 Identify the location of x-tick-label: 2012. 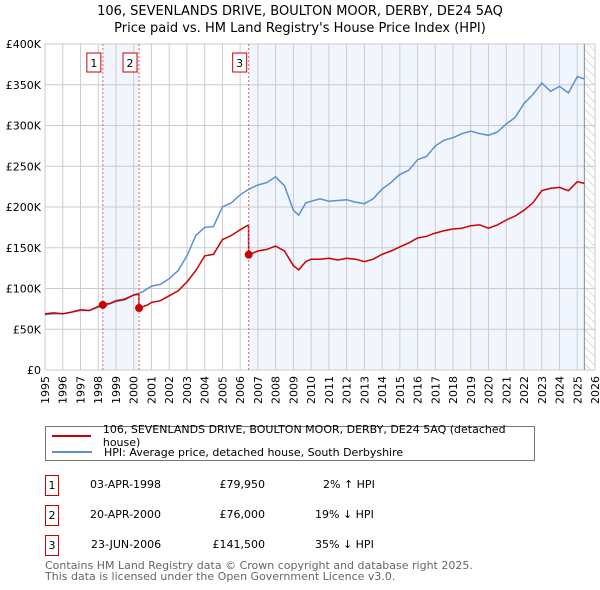
(347, 390).